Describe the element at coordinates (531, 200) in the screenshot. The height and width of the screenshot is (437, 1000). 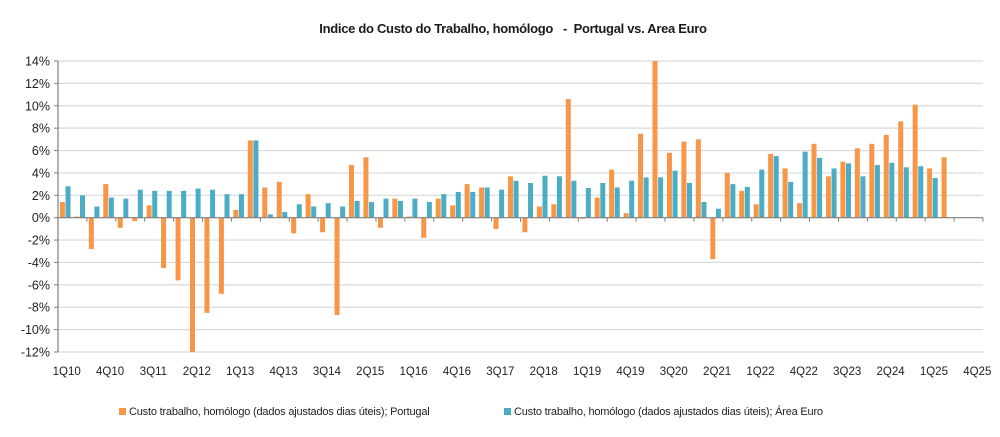
I see `bar-area-euro-1Q18` at that location.